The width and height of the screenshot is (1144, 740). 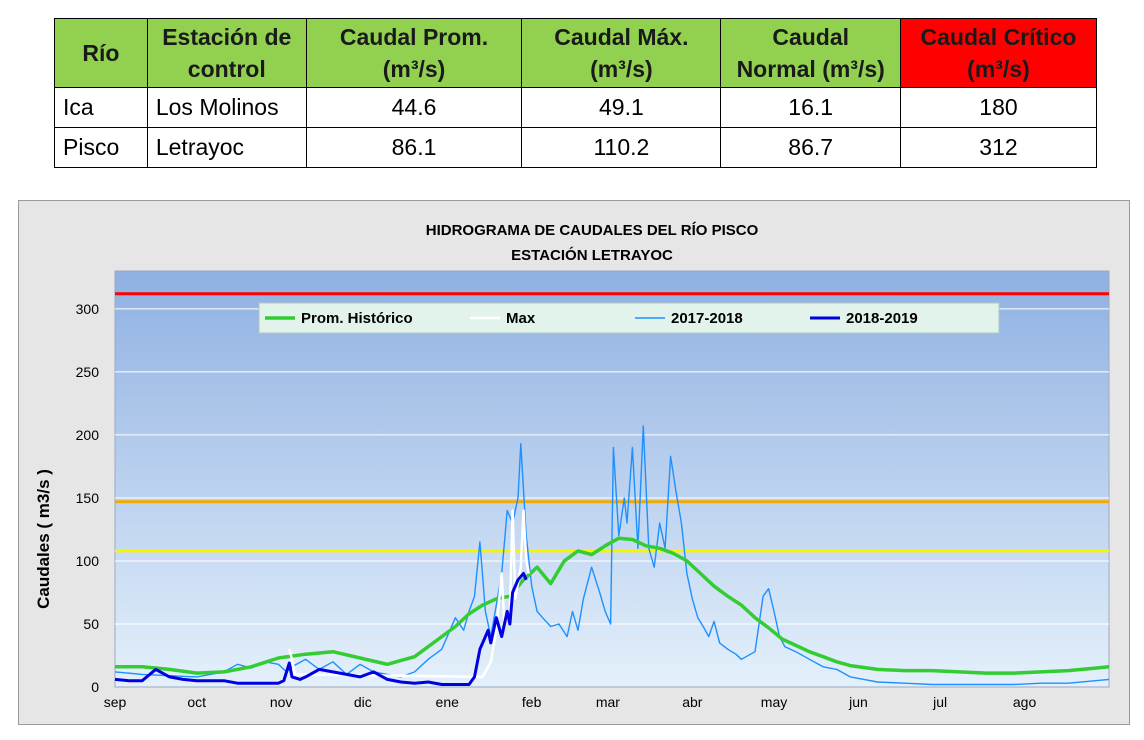 What do you see at coordinates (101, 53) in the screenshot?
I see `header-rio: Río` at bounding box center [101, 53].